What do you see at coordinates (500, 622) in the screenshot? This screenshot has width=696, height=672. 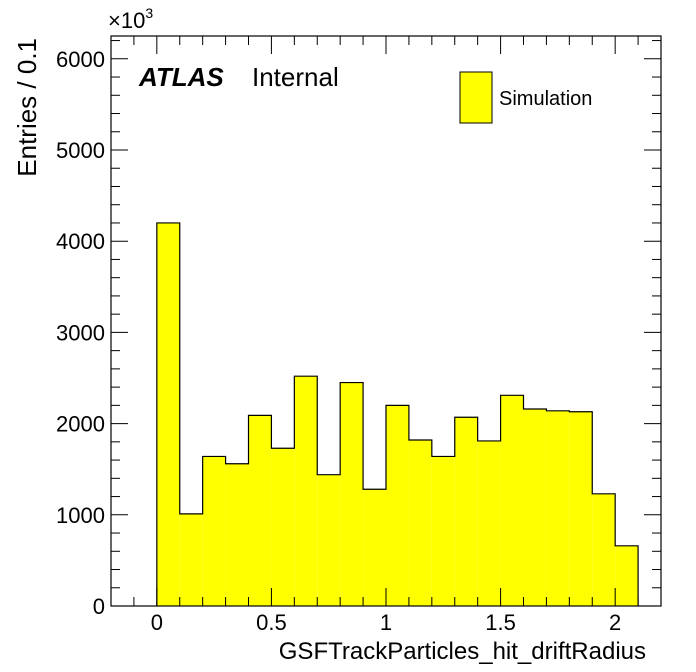 I see `x-tick-label: 1.5` at bounding box center [500, 622].